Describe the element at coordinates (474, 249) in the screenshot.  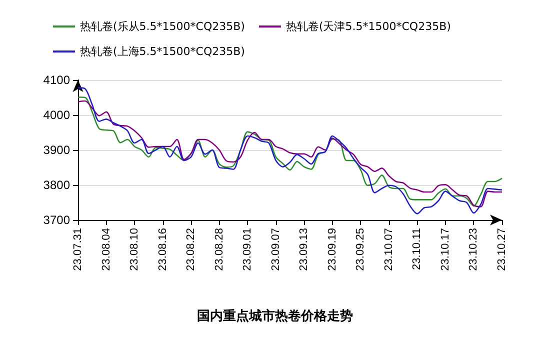
I see `x-tick-label: 23.10.23` at that location.